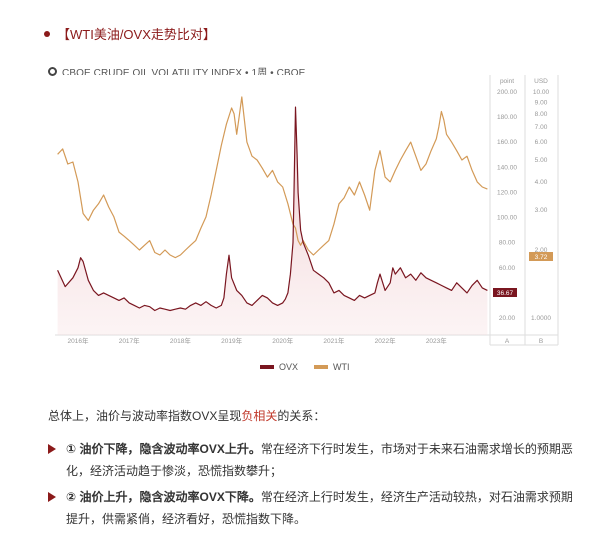 This screenshot has height=547, width=600. Describe the element at coordinates (507, 243) in the screenshot. I see `left-tick-label: 80.00` at that location.